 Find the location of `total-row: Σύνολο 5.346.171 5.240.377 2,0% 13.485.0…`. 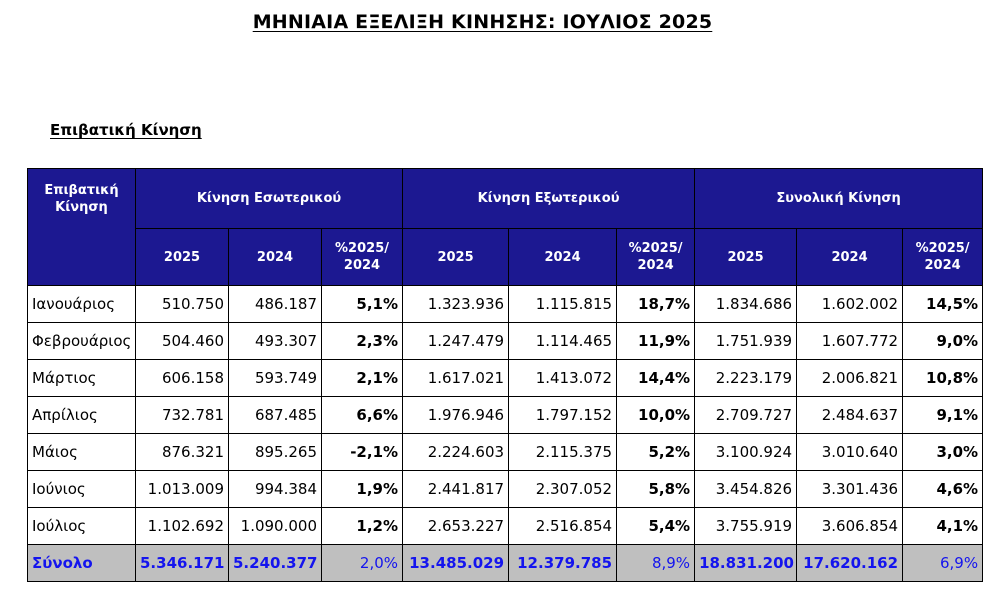

total-row: Σύνολο 5.346.171 5.240.377 2,0% 13.485.0… is located at coordinates (505, 563).